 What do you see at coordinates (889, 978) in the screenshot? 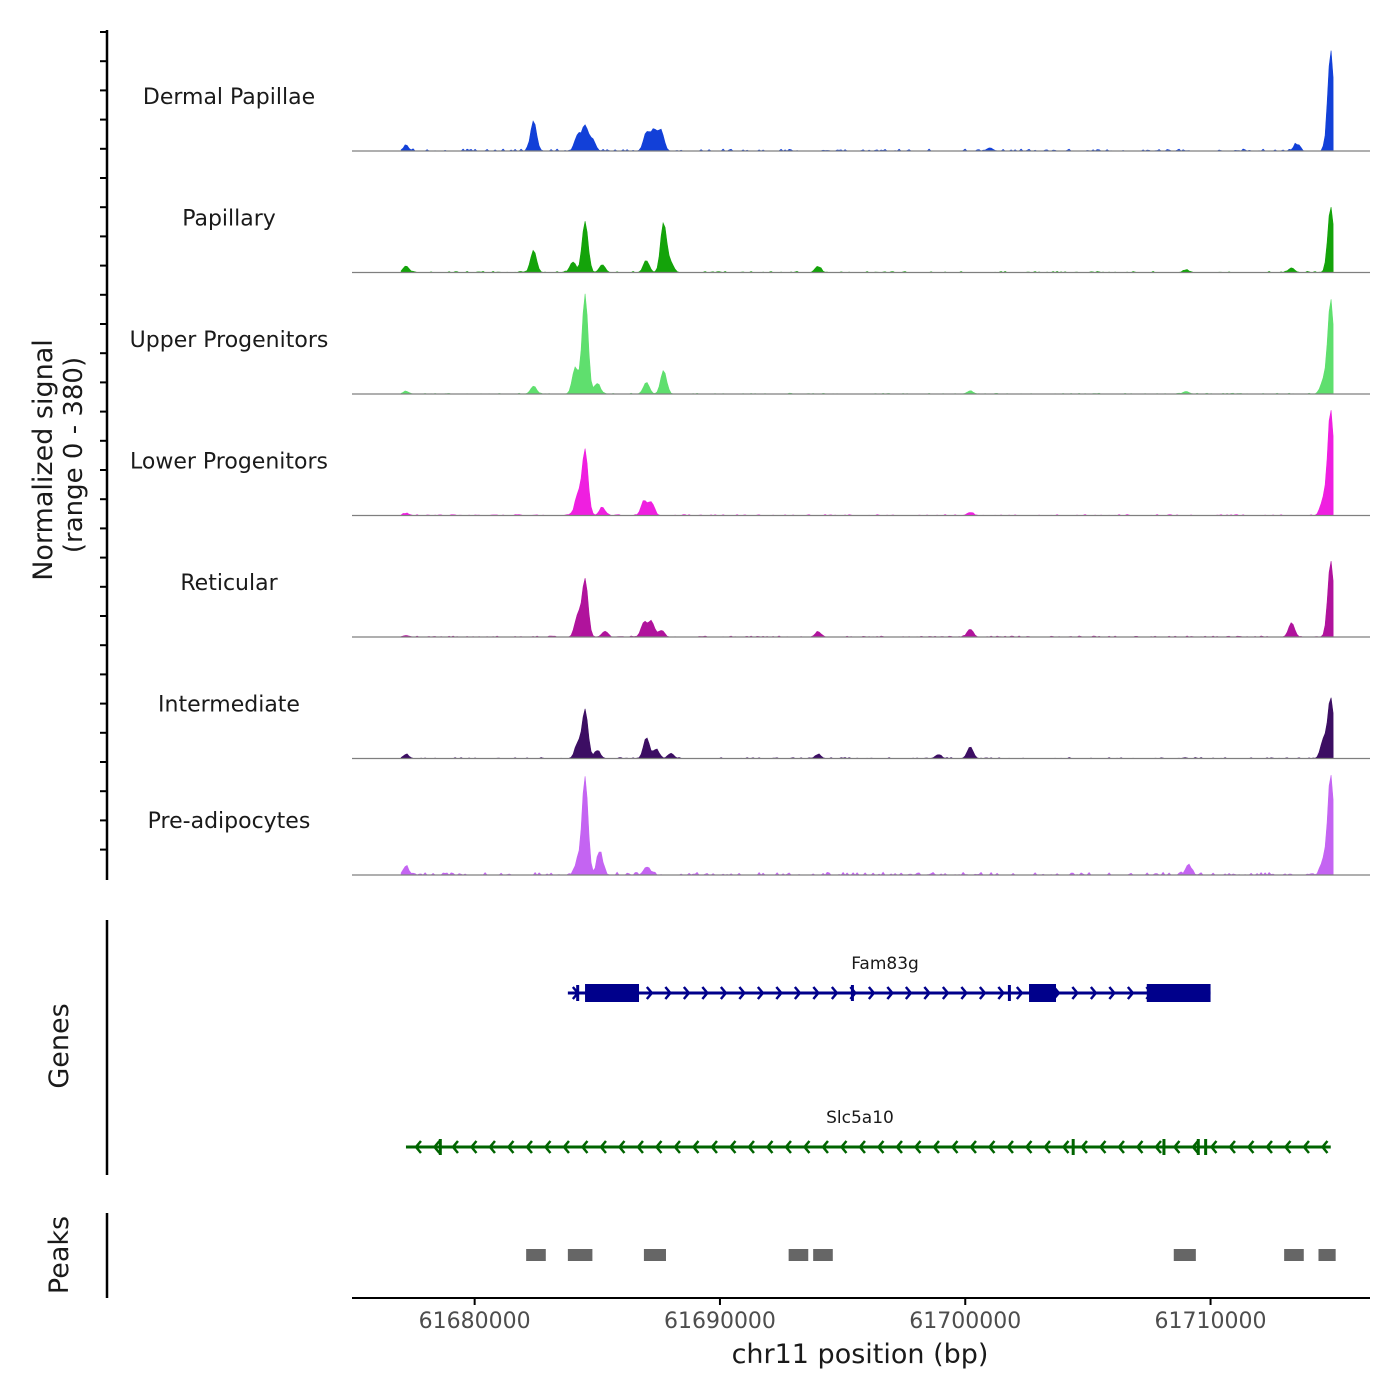
I see `gene-fam83g: Fam83g` at bounding box center [889, 978].